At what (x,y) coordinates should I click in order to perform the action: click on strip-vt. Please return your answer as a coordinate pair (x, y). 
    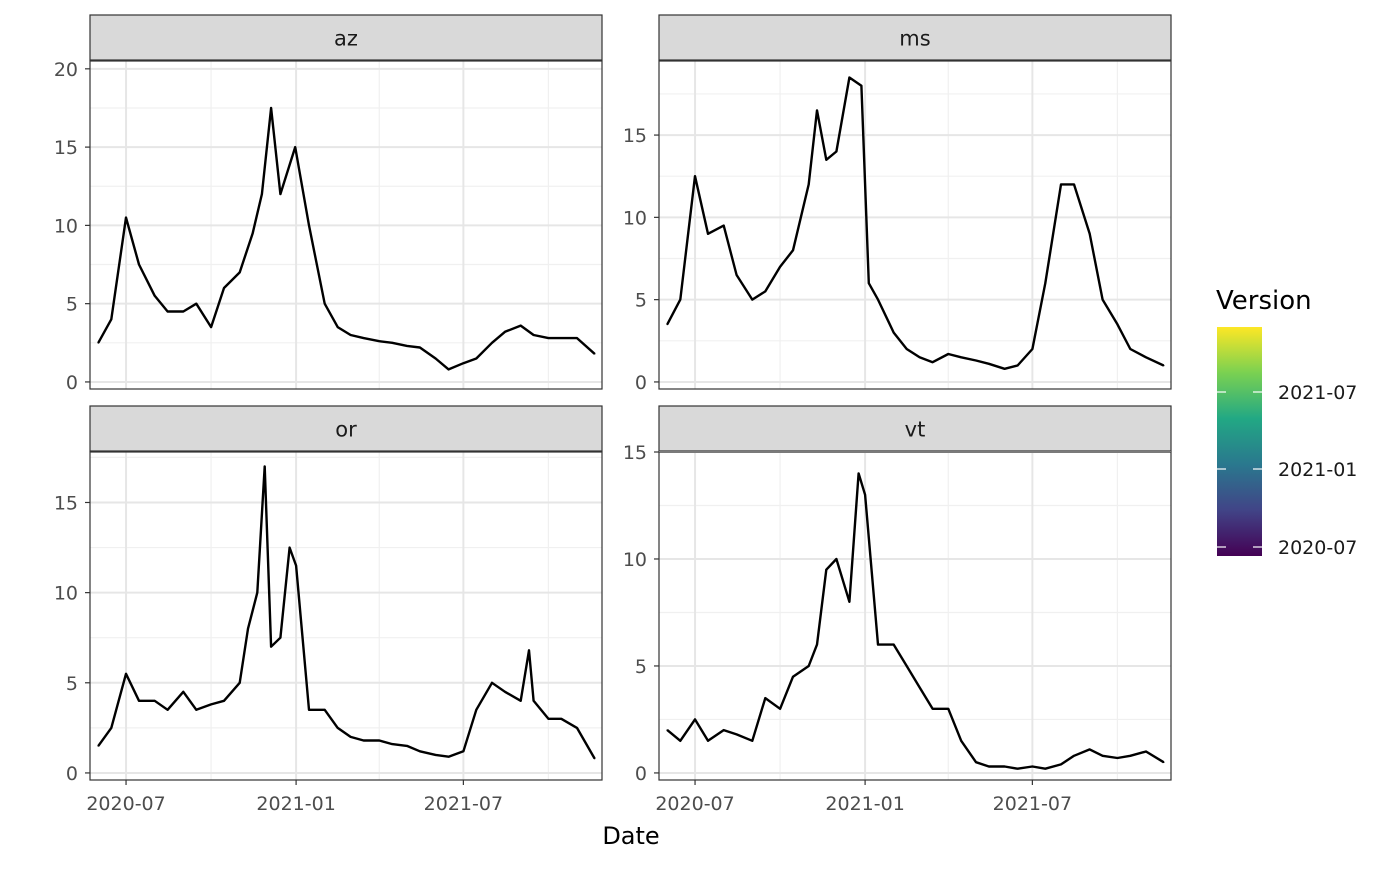
    Looking at the image, I should click on (915, 428).